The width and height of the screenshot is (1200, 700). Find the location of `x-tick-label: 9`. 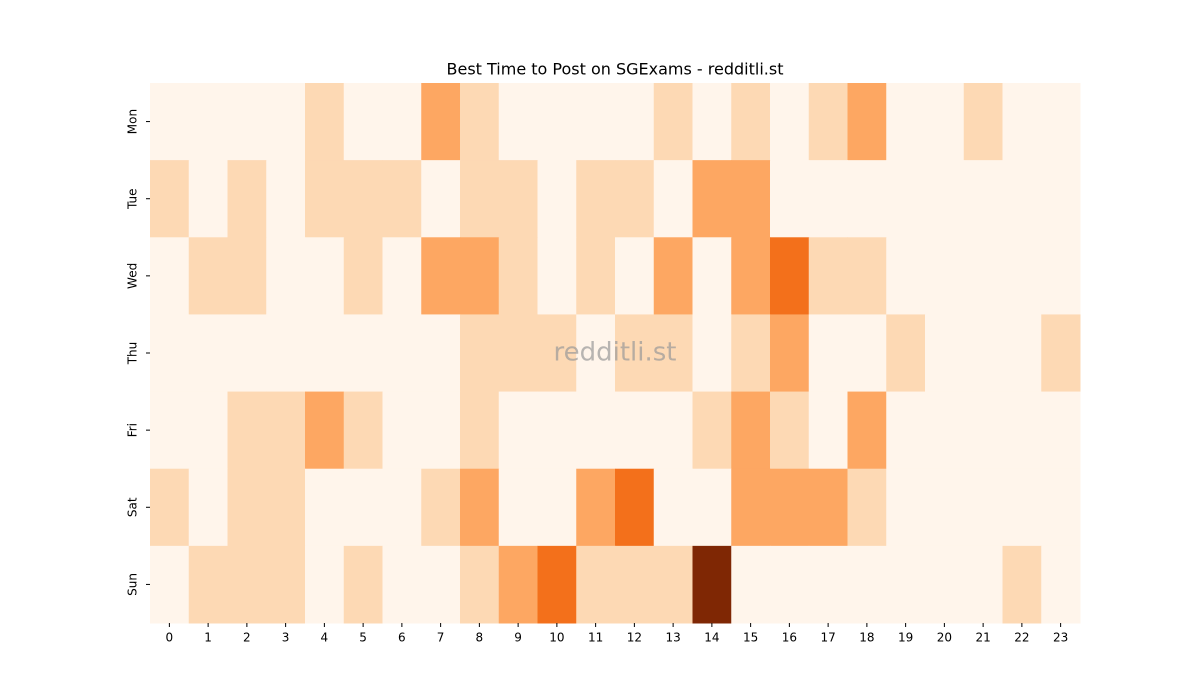

x-tick-label: 9 is located at coordinates (518, 638).